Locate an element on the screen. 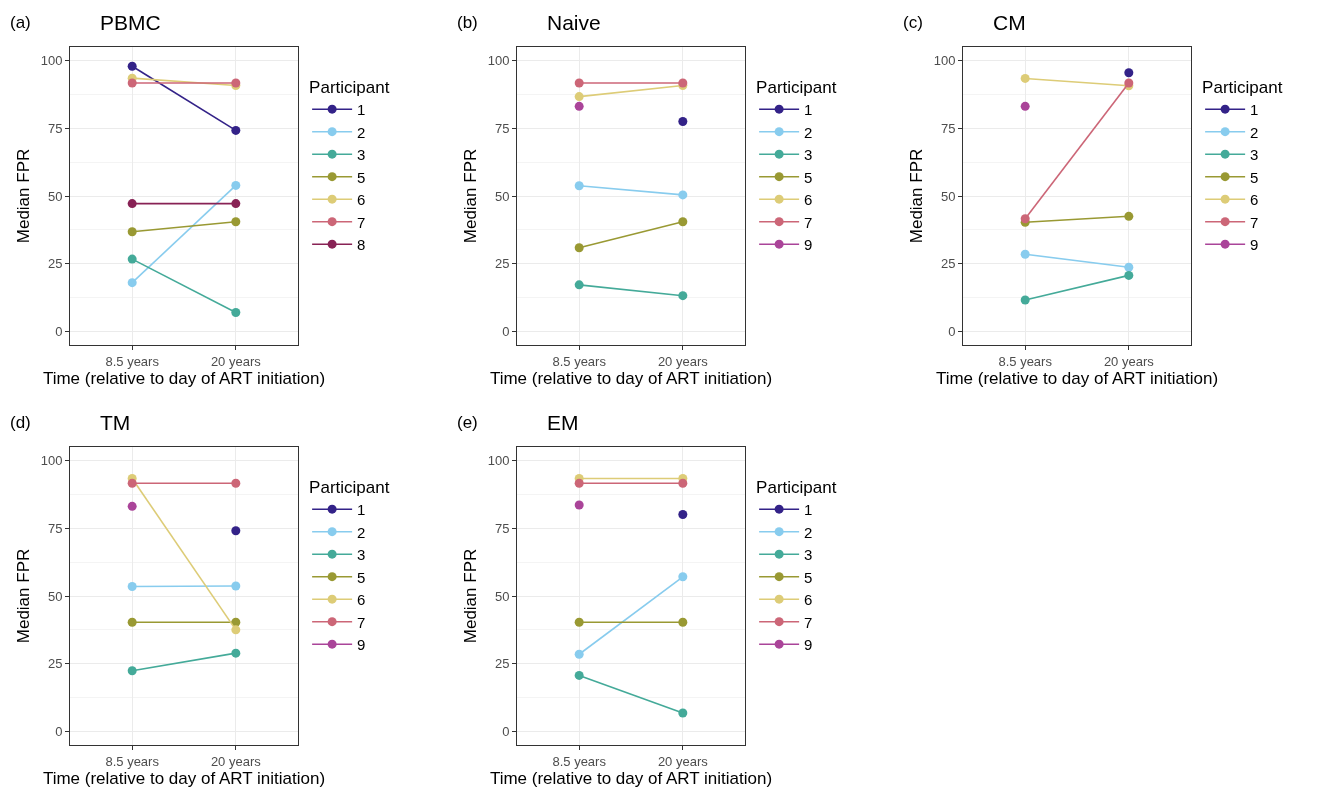  chart-title: TM is located at coordinates (115, 423).